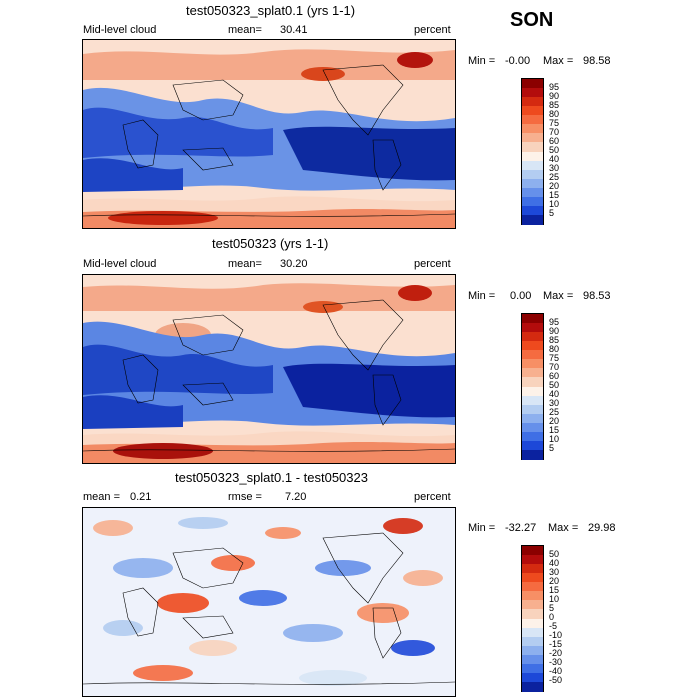  I want to click on panel-1-mean-label: mean=, so click(245, 30).